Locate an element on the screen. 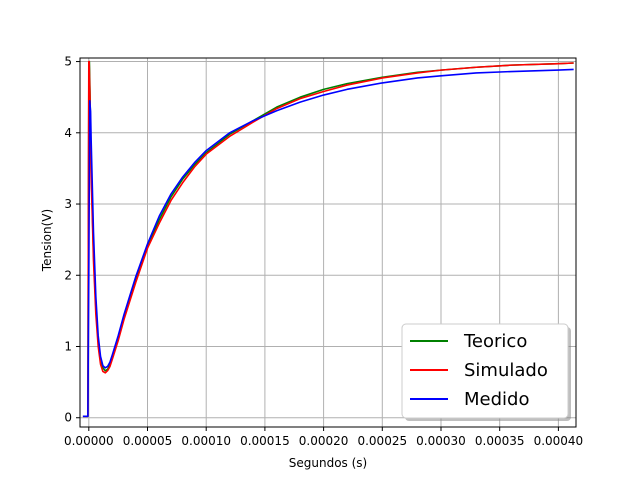 The image size is (640, 480). y-tick-label: 0 is located at coordinates (68, 418).